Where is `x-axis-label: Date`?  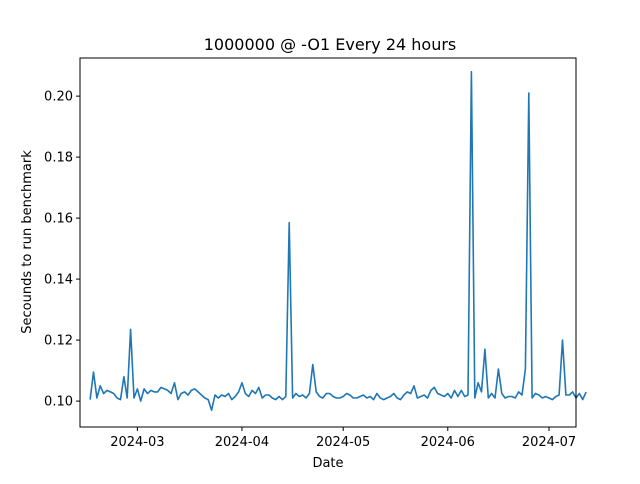
x-axis-label: Date is located at coordinates (327, 463).